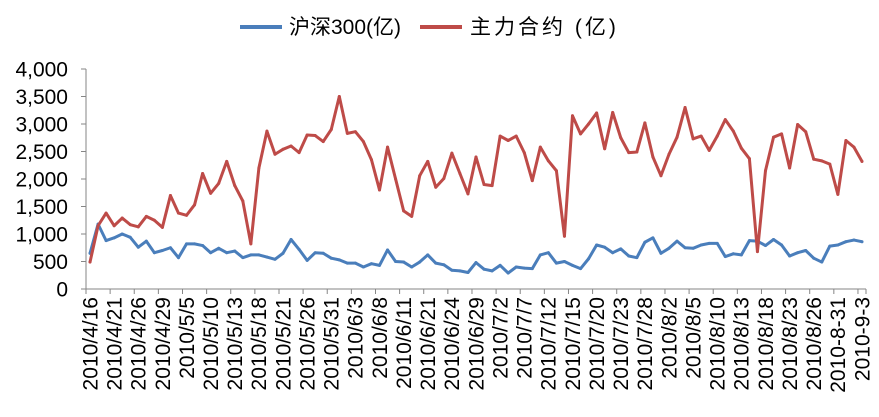  What do you see at coordinates (790, 343) in the screenshot?
I see `x-tick-label: 2010/8/23` at bounding box center [790, 343].